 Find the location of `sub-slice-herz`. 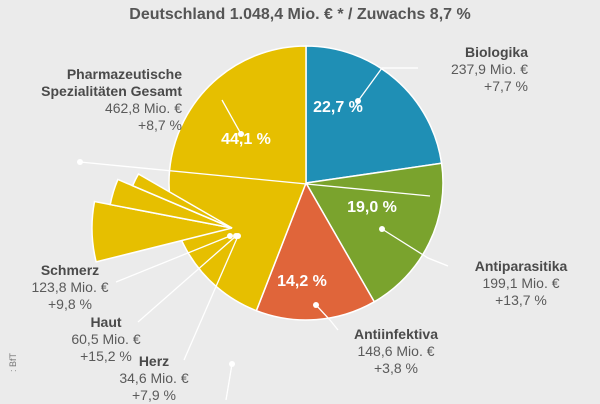

sub-slice-herz is located at coordinates (182, 200).